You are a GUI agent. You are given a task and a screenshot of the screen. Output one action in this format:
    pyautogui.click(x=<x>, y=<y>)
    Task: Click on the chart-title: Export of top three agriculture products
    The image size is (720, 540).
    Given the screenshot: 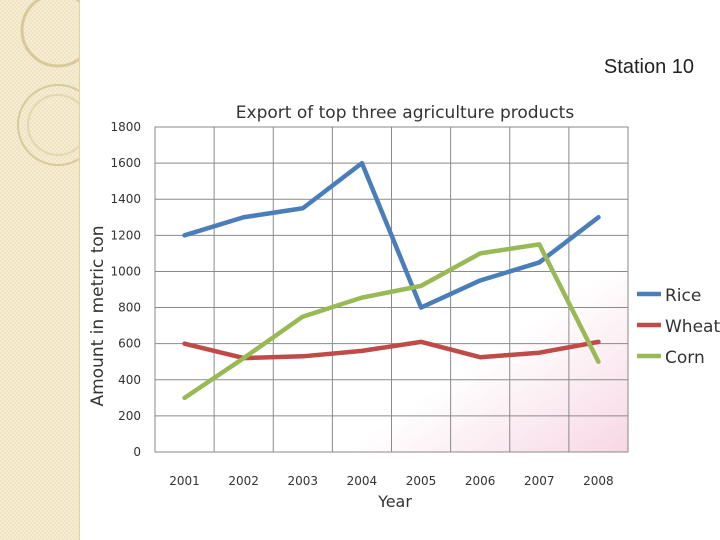 What is the action you would take?
    pyautogui.click(x=405, y=113)
    